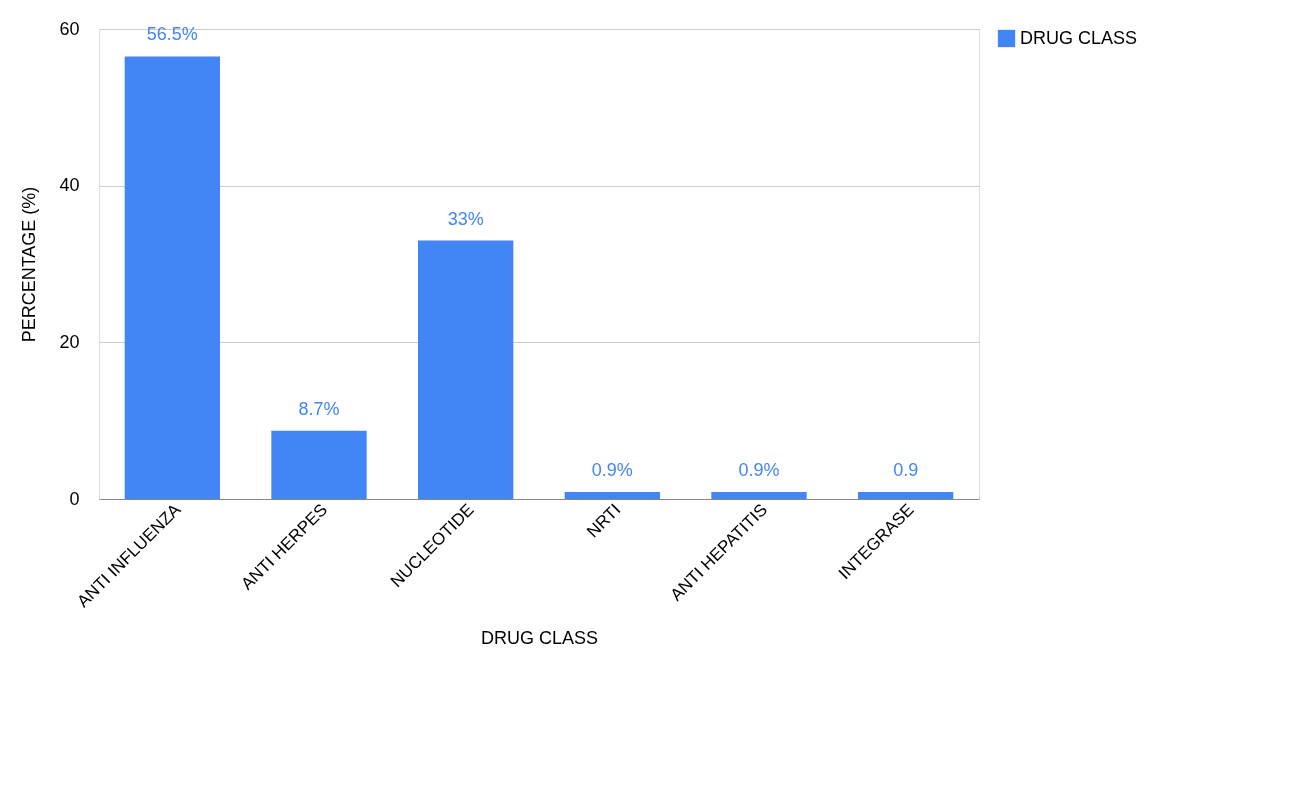  Describe the element at coordinates (69, 341) in the screenshot. I see `y-tick-label: 20` at that location.